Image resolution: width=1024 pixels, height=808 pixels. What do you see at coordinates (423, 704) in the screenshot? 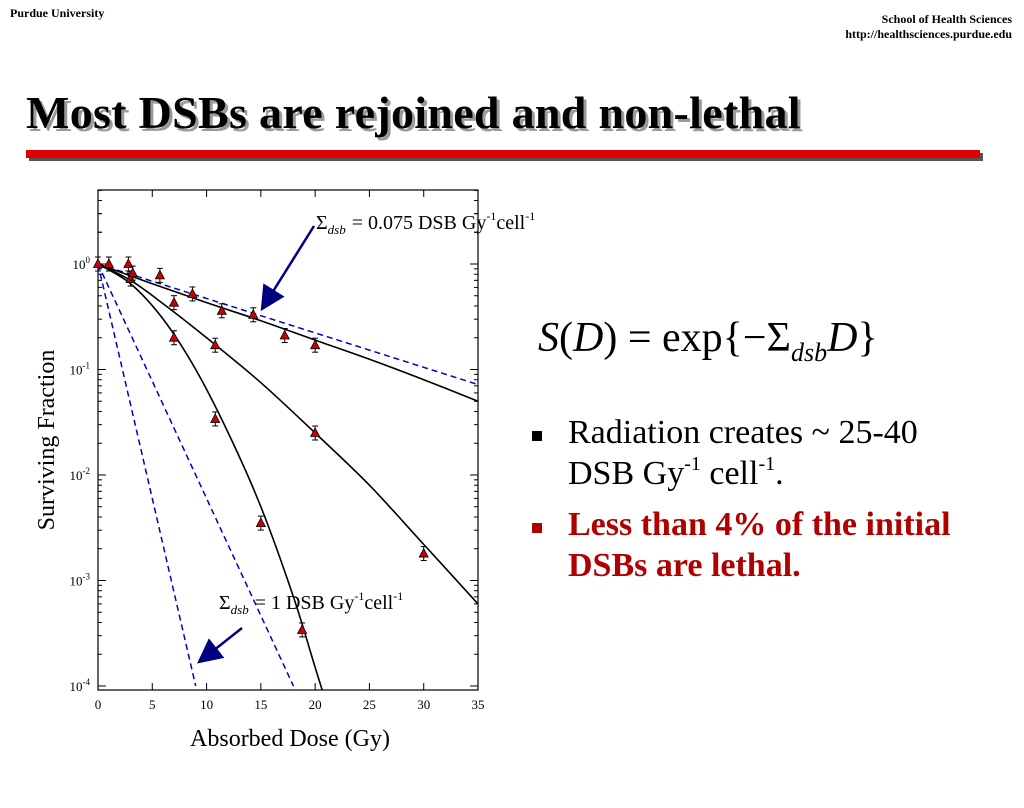
I see `x-tick-label-6: 30` at bounding box center [423, 704].